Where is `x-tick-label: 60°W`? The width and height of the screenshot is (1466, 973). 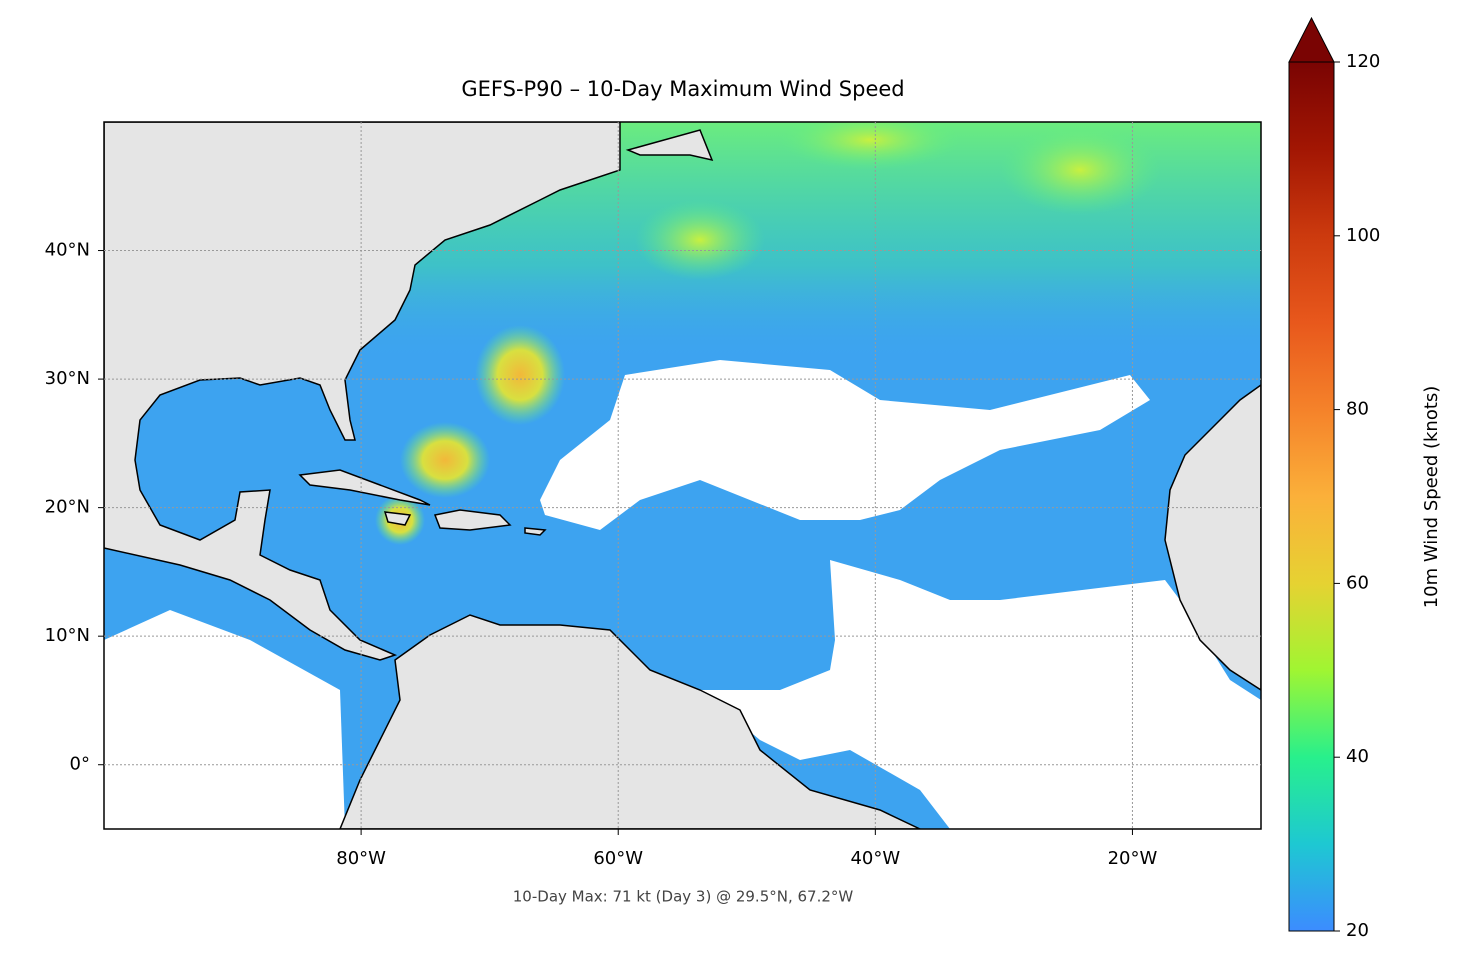 x-tick-label: 60°W is located at coordinates (618, 858).